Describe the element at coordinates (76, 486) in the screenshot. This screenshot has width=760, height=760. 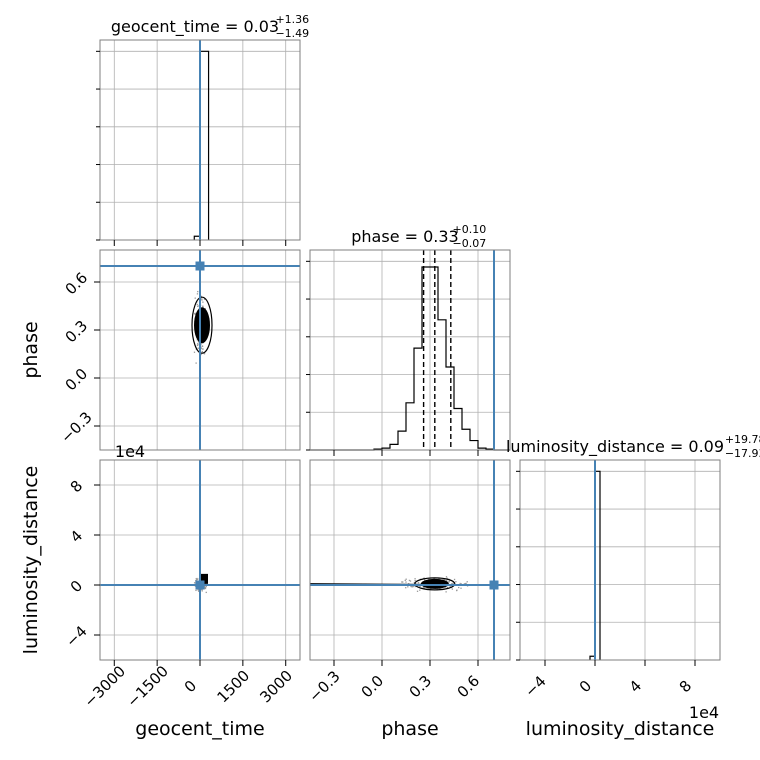
I see `ytick-label-luminosity_distance: 8` at that location.